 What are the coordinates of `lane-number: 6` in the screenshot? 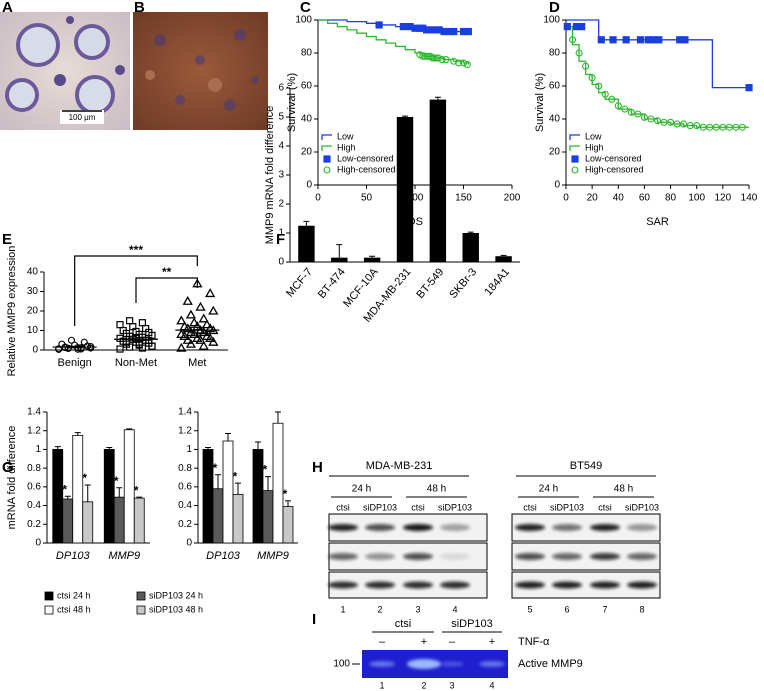 It's located at (566, 609).